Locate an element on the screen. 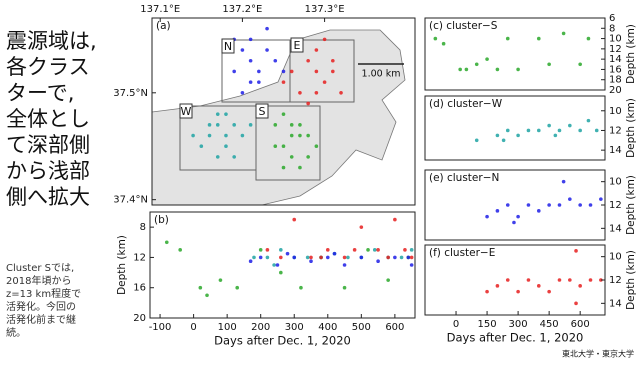 This screenshot has width=640, height=365. y-tick-label: 16 is located at coordinates (139, 288).